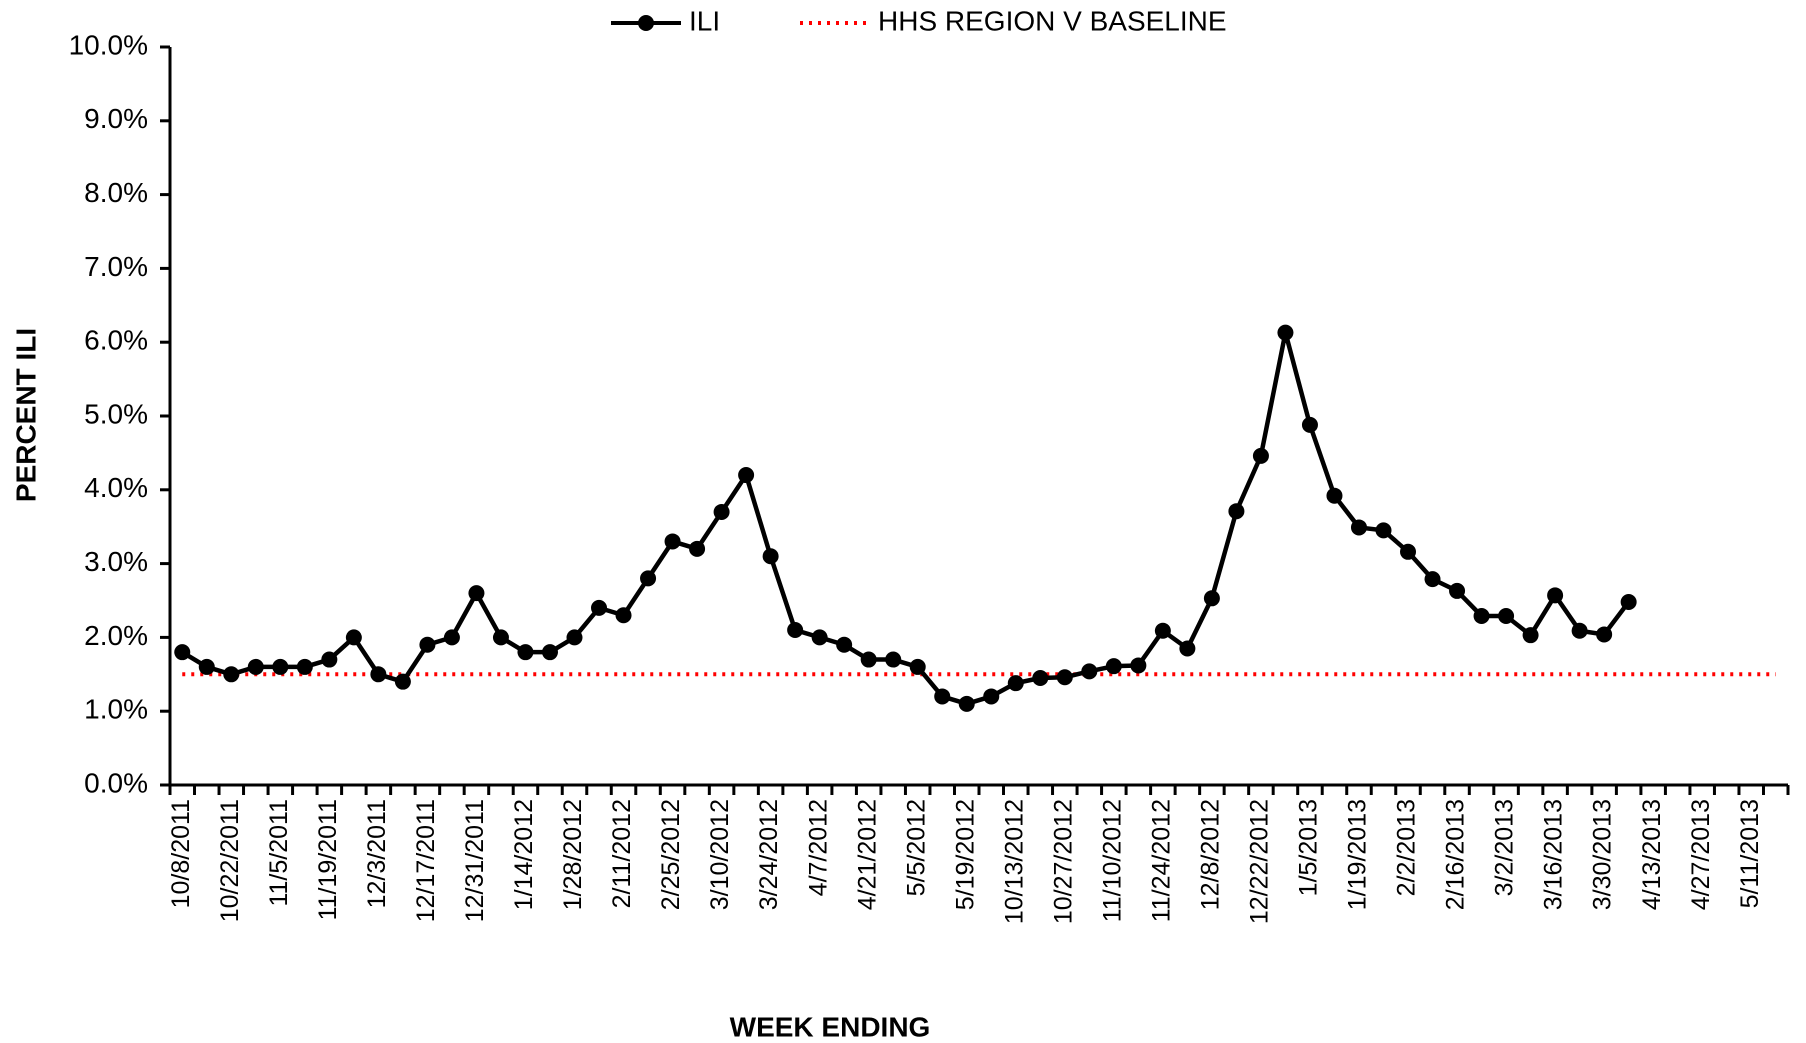 The width and height of the screenshot is (1806, 1043). I want to click on x-tick-label: 2/25/2012, so click(671, 854).